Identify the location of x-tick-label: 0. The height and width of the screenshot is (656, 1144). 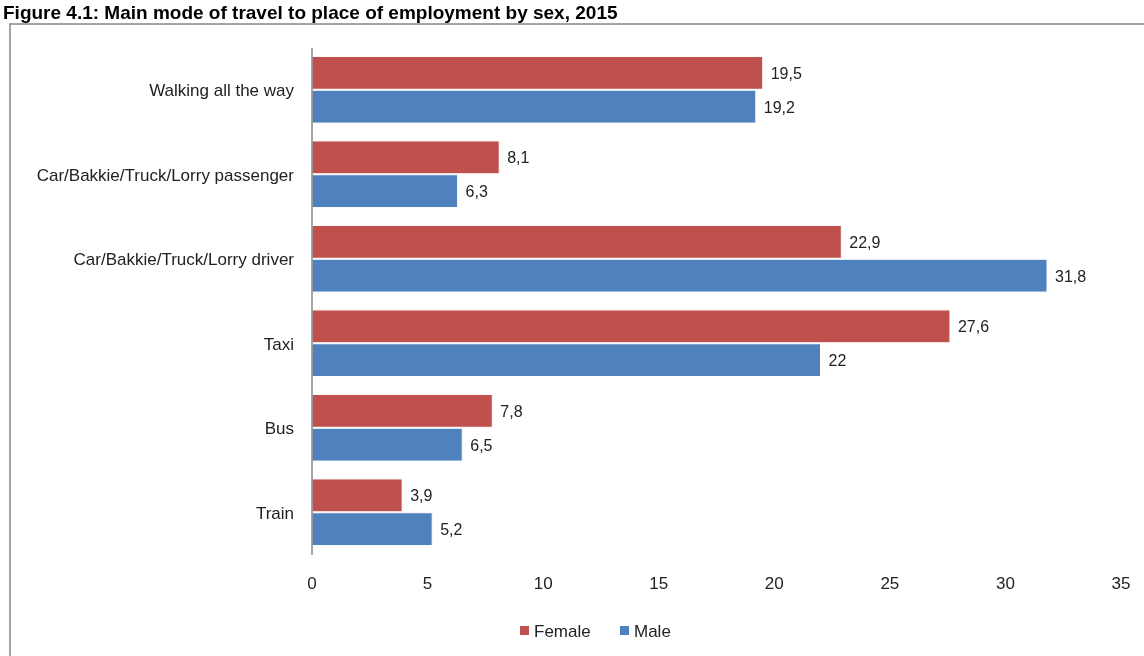
(312, 583).